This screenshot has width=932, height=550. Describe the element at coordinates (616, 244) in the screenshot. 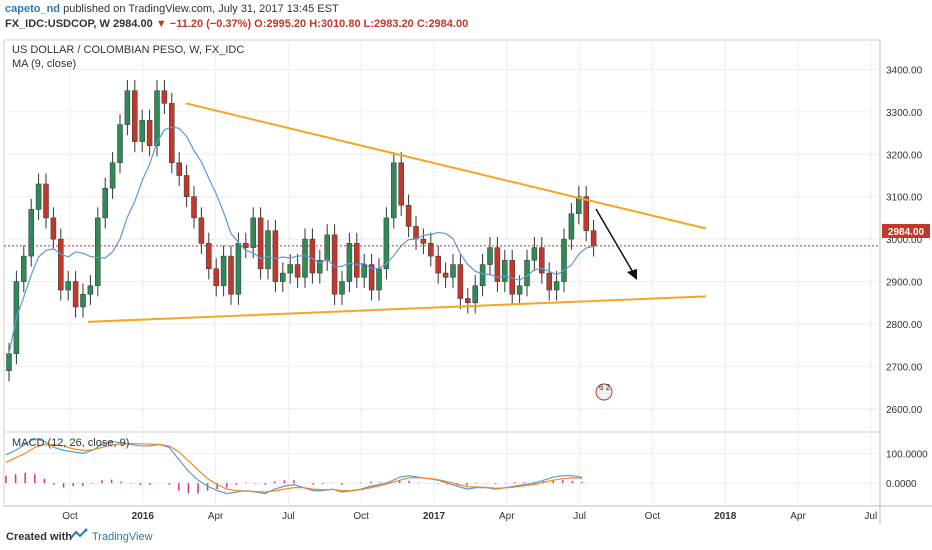

I see `projection-arrow` at that location.